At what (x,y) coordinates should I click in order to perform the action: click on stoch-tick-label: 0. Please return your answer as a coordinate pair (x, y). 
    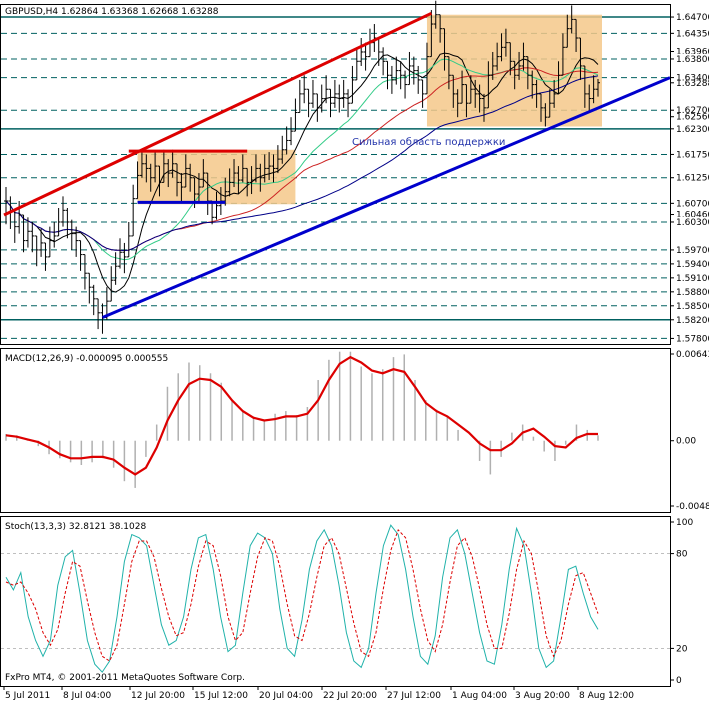
    Looking at the image, I should click on (679, 681).